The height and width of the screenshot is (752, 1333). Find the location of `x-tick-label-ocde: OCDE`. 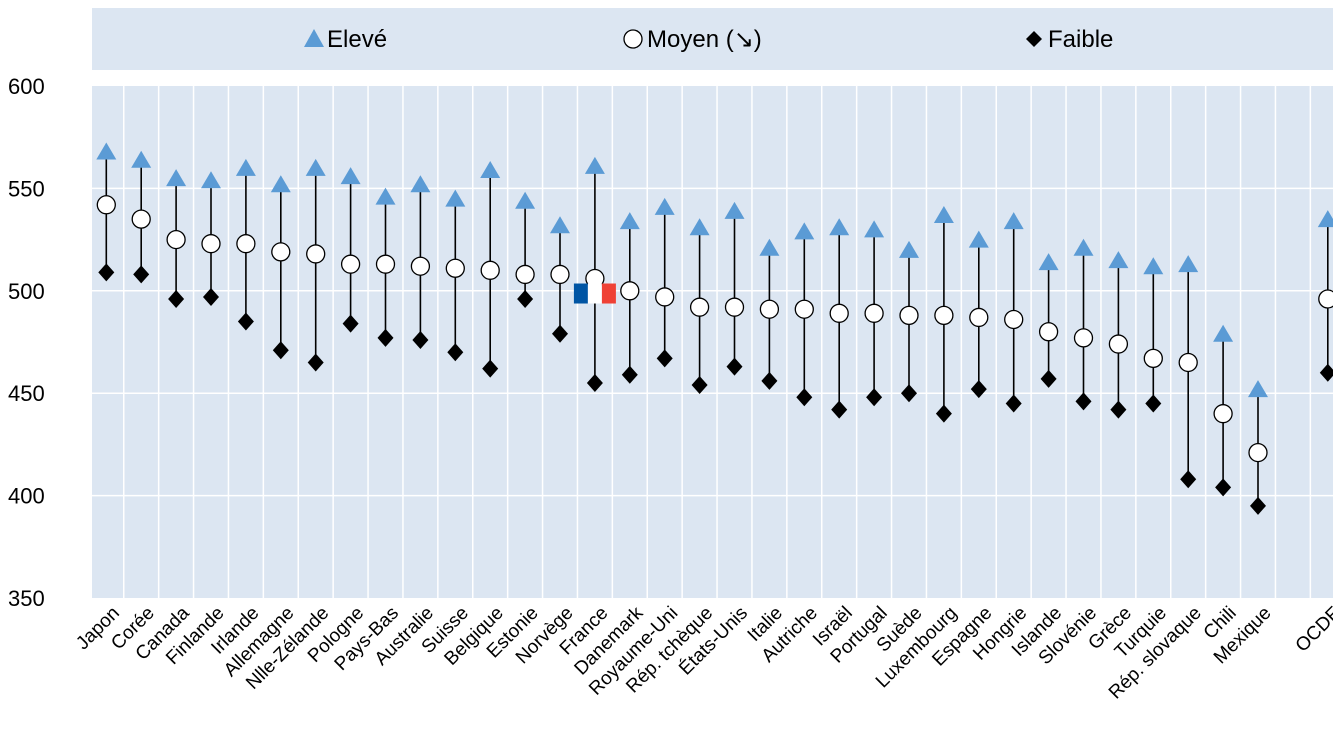

x-tick-label-ocde: OCDE is located at coordinates (1312, 630).